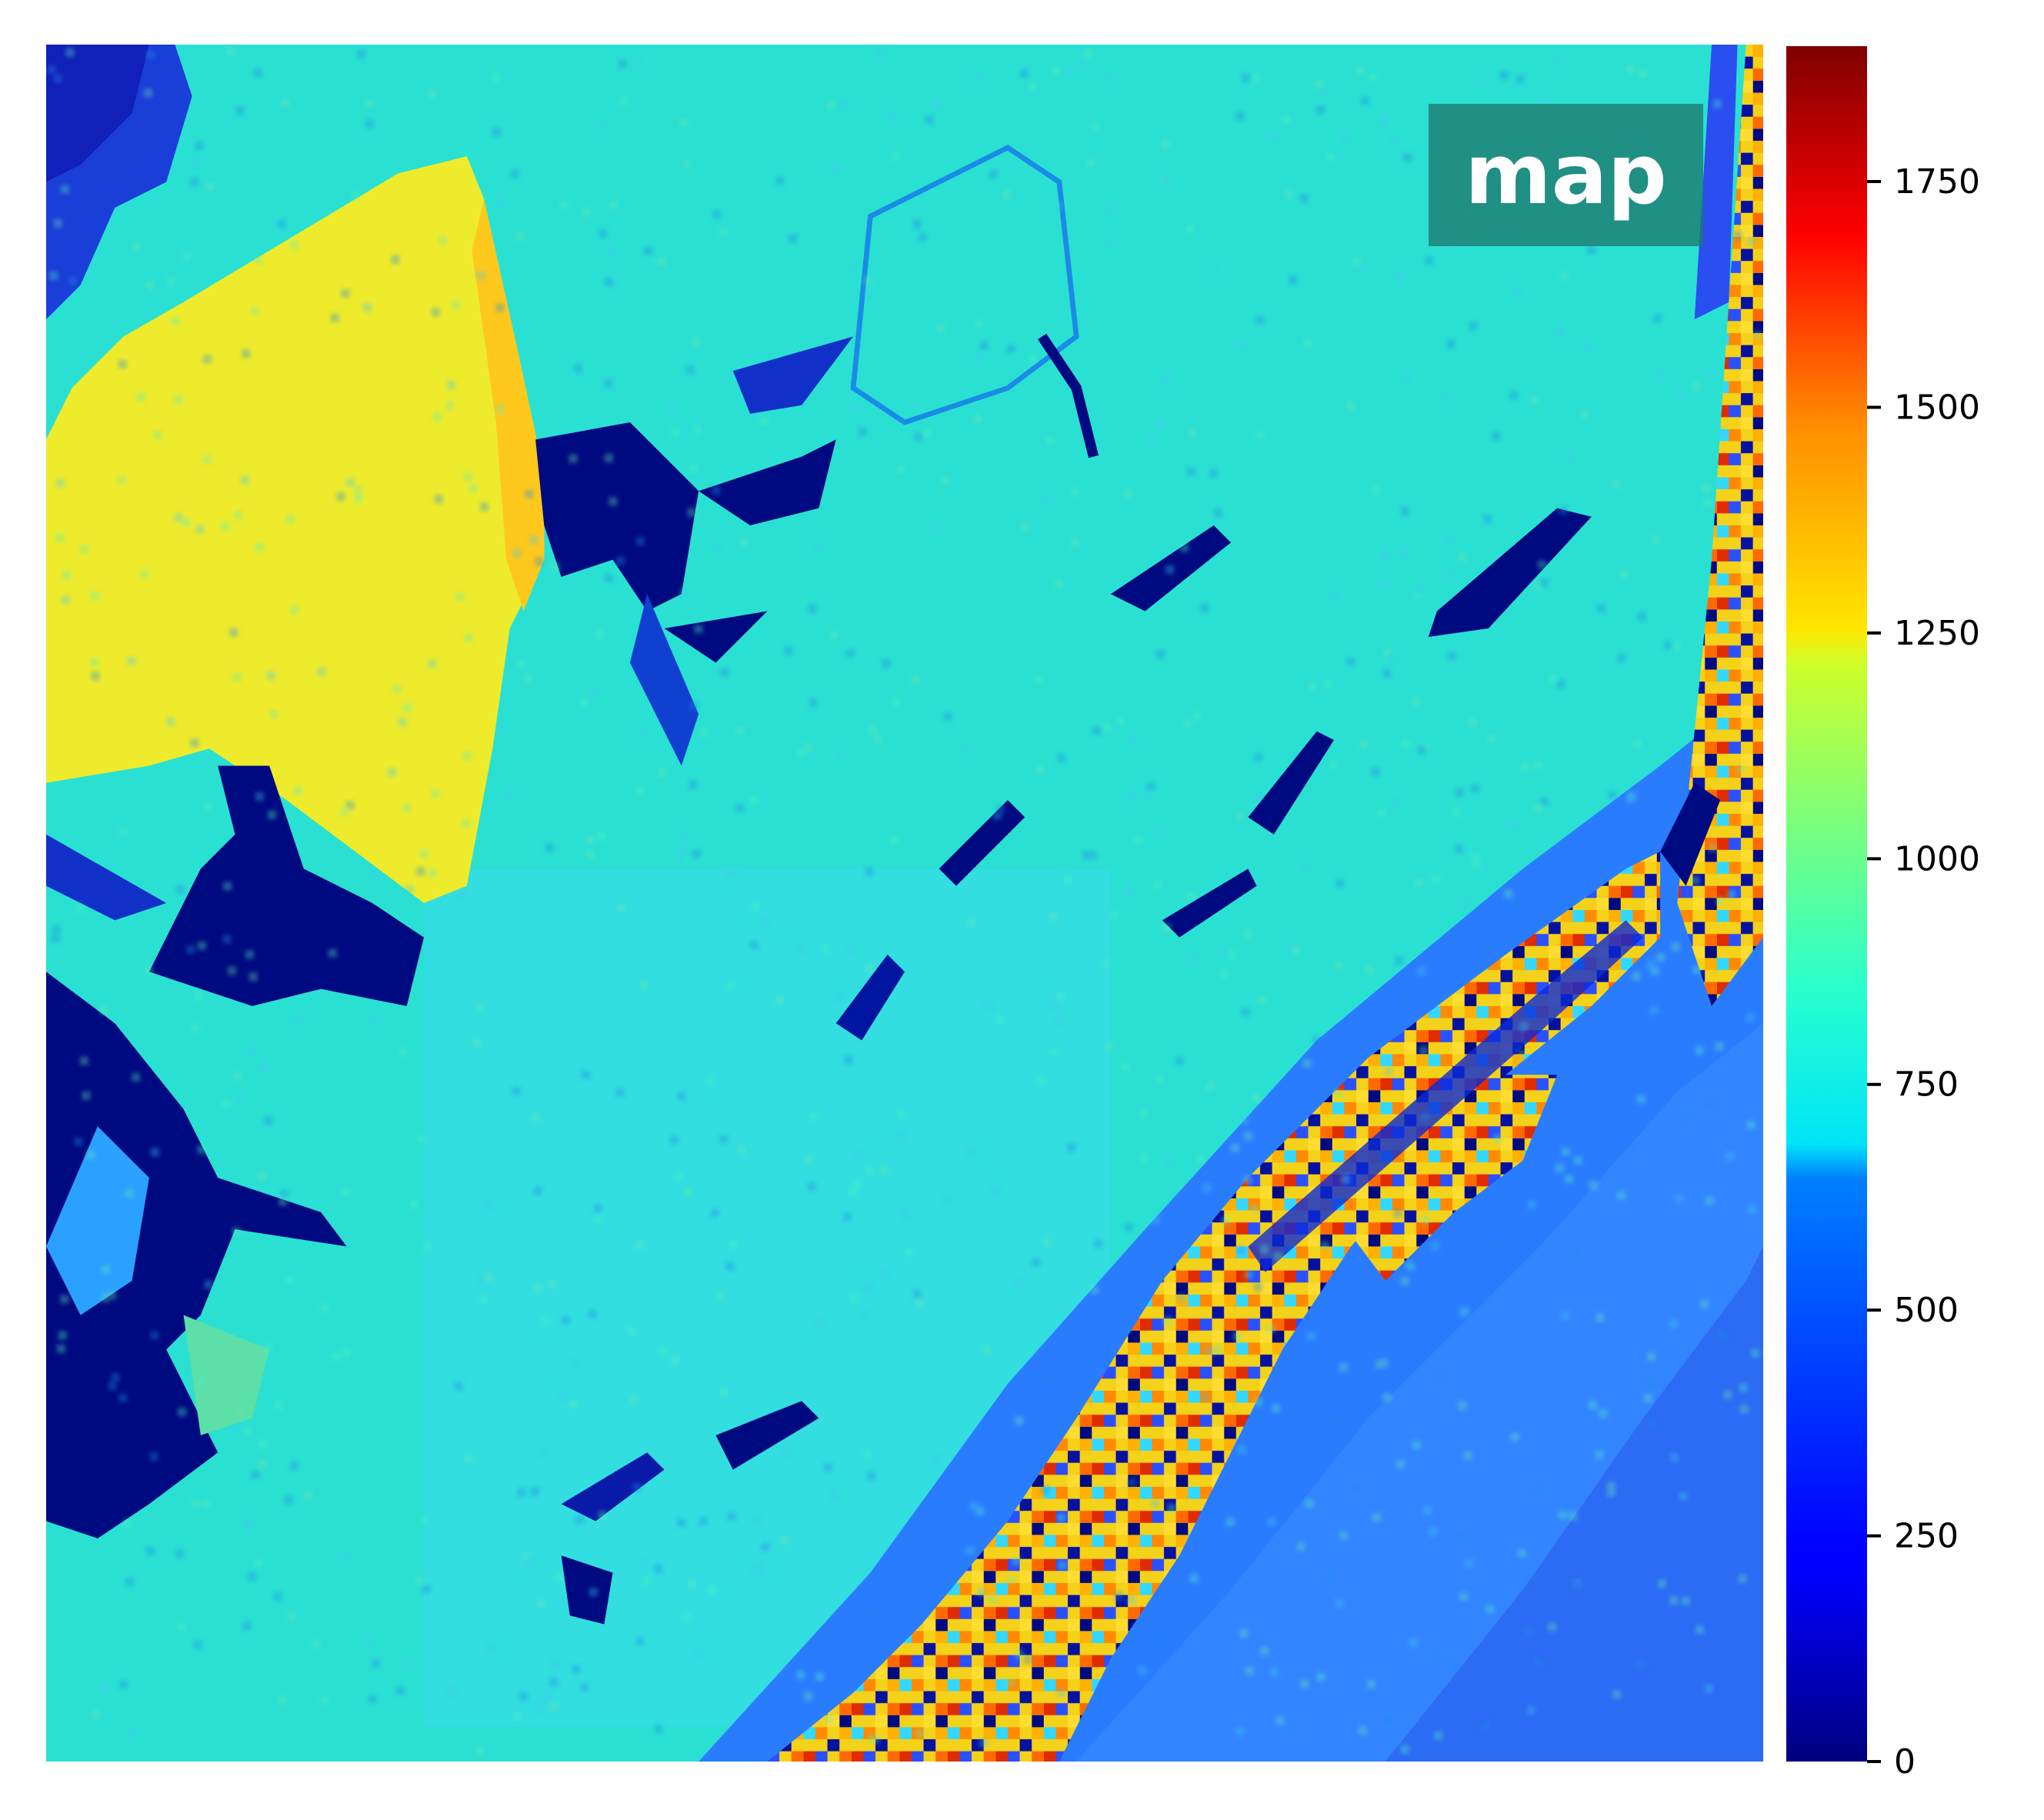  I want to click on colorbar-tick-label: 250, so click(1926, 1537).